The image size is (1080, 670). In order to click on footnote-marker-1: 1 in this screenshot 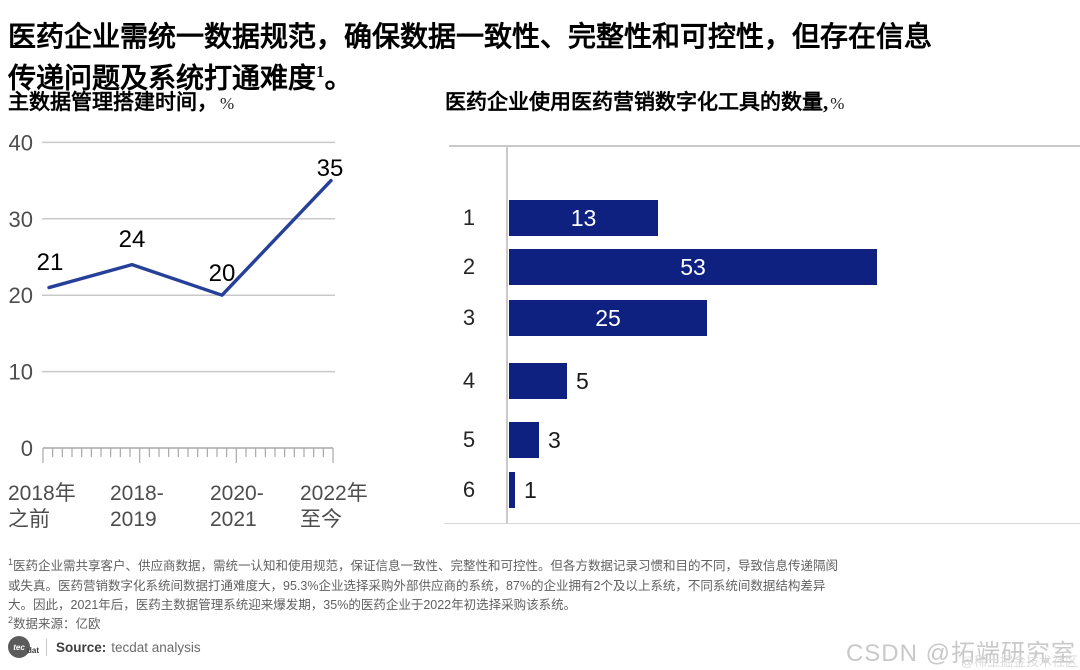, I will do `click(11, 562)`.